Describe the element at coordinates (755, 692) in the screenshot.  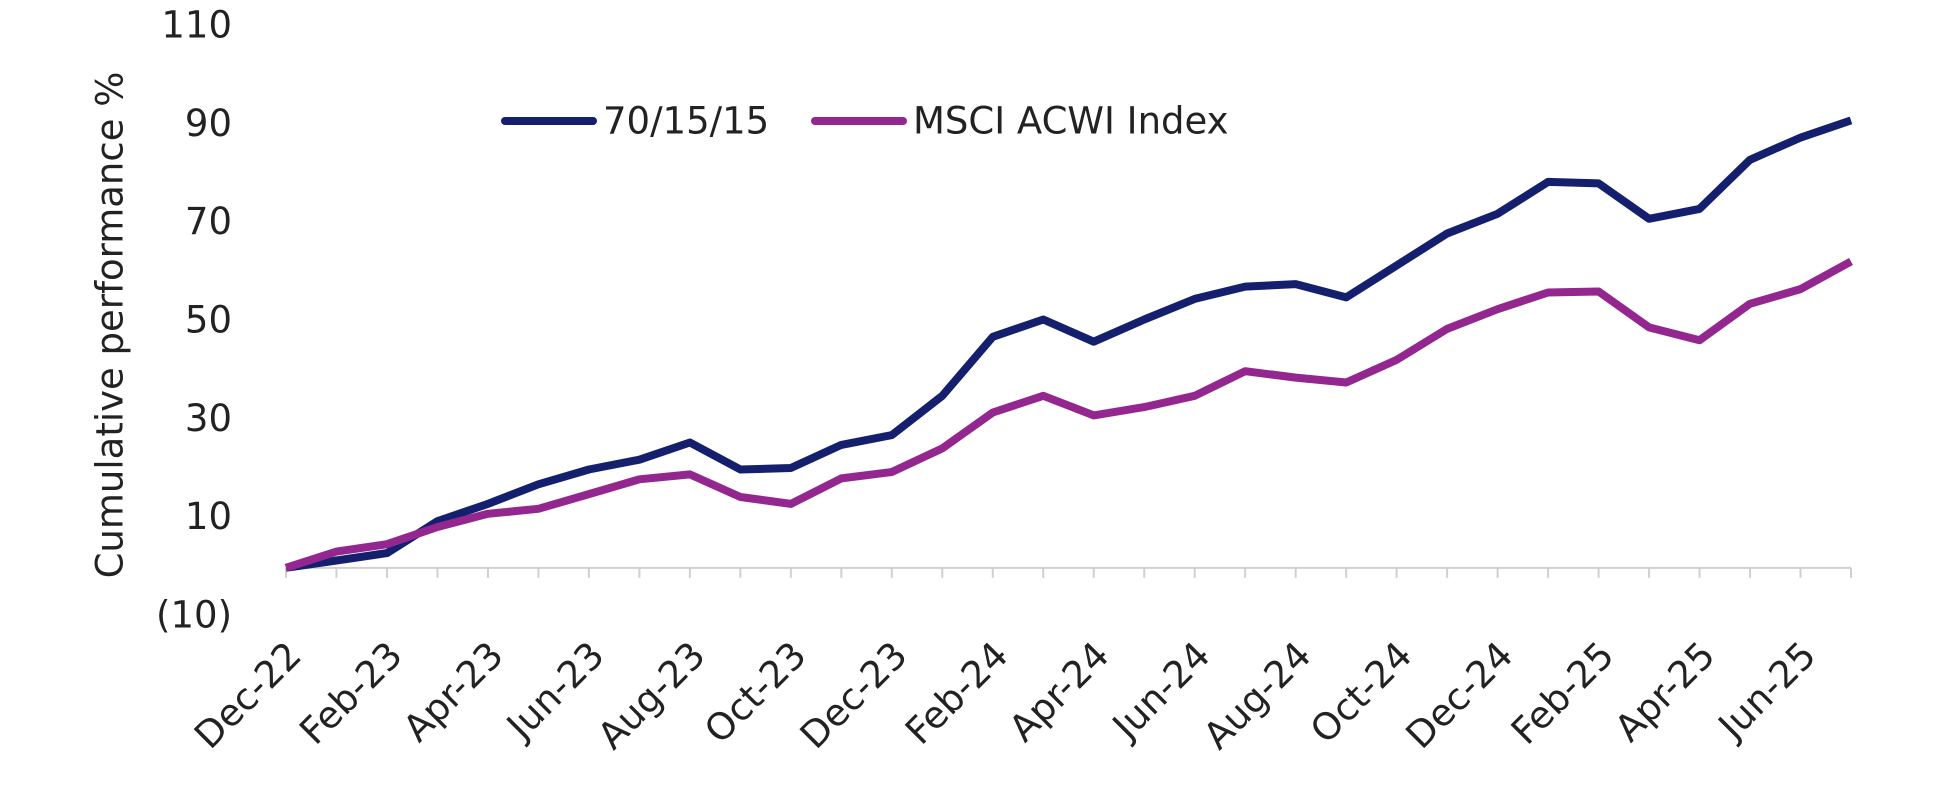
I see `x-tick-label: Oct-23` at that location.